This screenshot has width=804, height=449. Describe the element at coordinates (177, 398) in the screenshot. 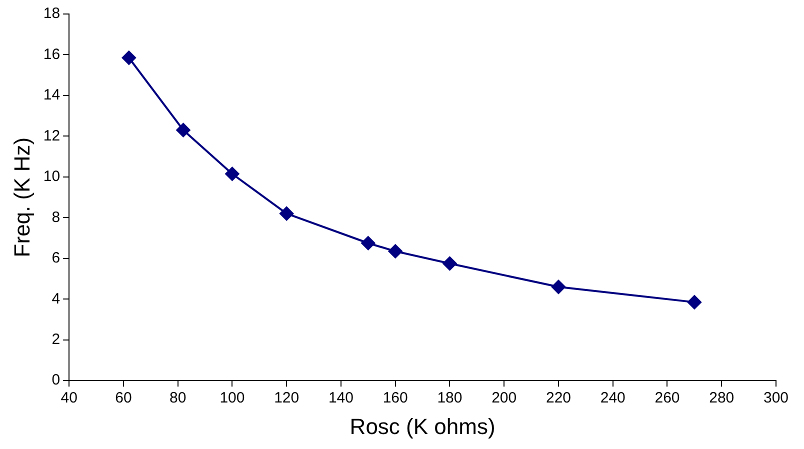

I see `x-tick-label: 80` at that location.